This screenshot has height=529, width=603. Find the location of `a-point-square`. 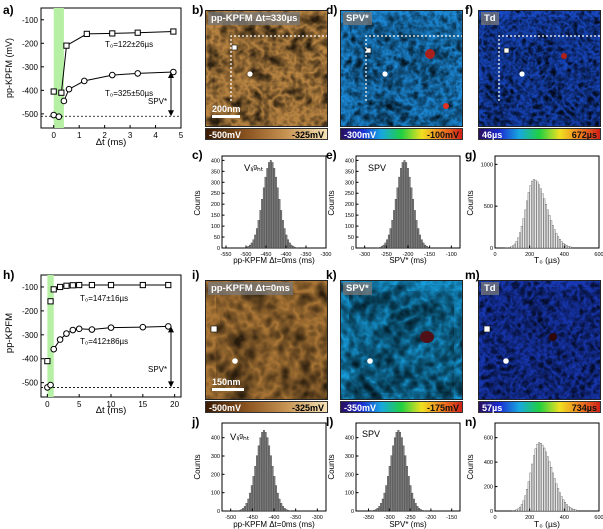

a-point-square is located at coordinates (137, 32).